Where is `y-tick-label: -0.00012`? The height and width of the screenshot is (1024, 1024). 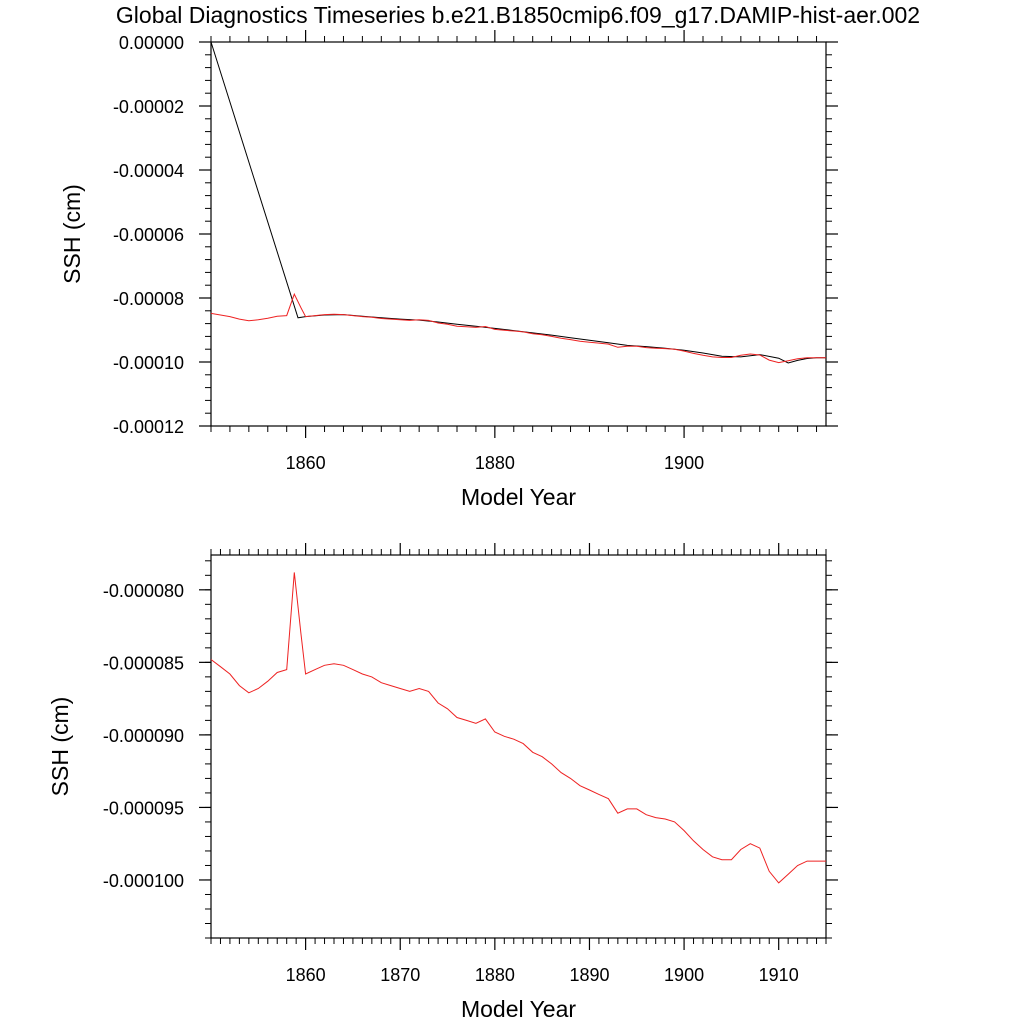
y-tick-label: -0.00012 is located at coordinates (148, 427).